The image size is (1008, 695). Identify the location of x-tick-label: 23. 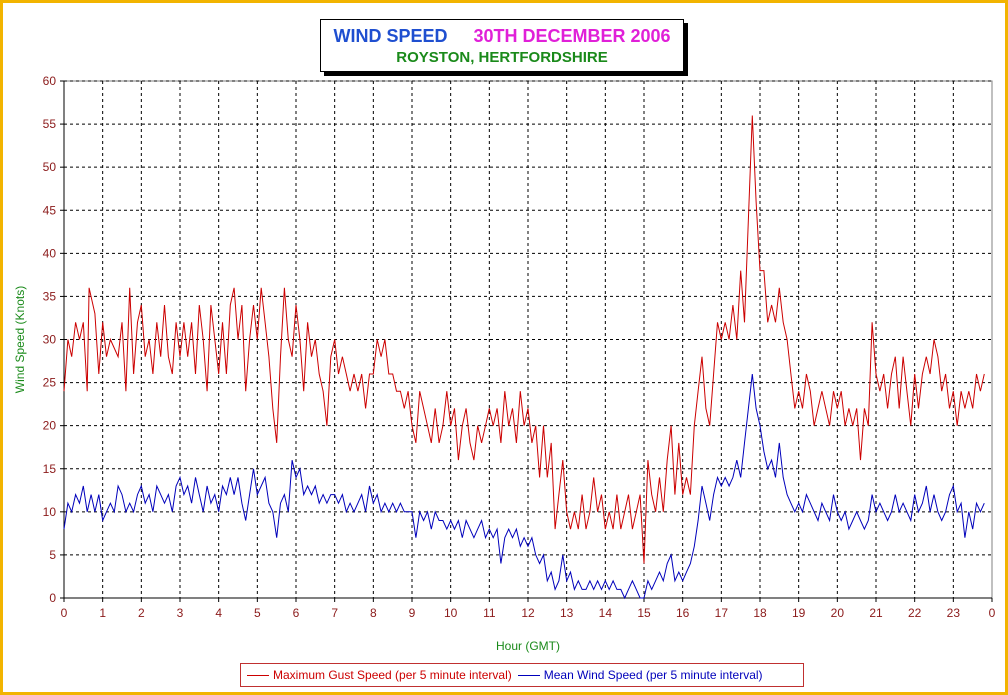
(954, 613).